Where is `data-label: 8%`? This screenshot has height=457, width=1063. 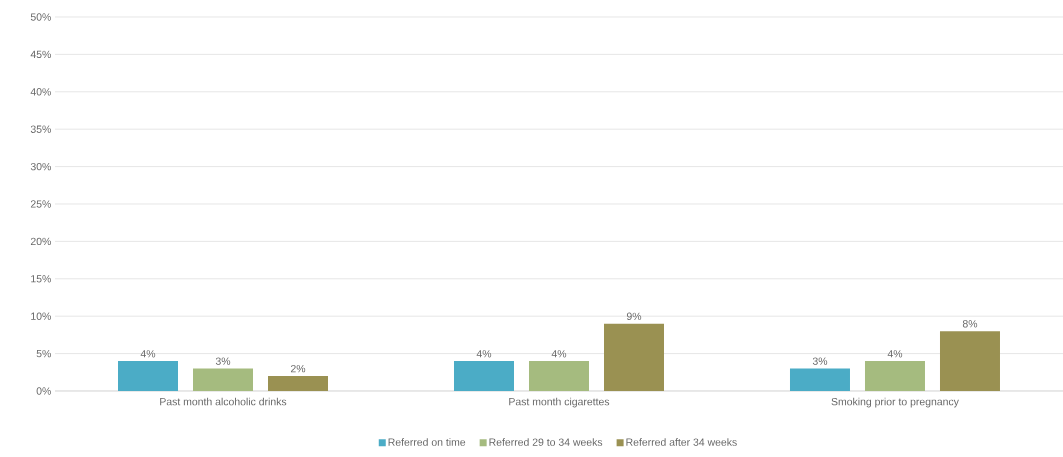 data-label: 8% is located at coordinates (970, 324).